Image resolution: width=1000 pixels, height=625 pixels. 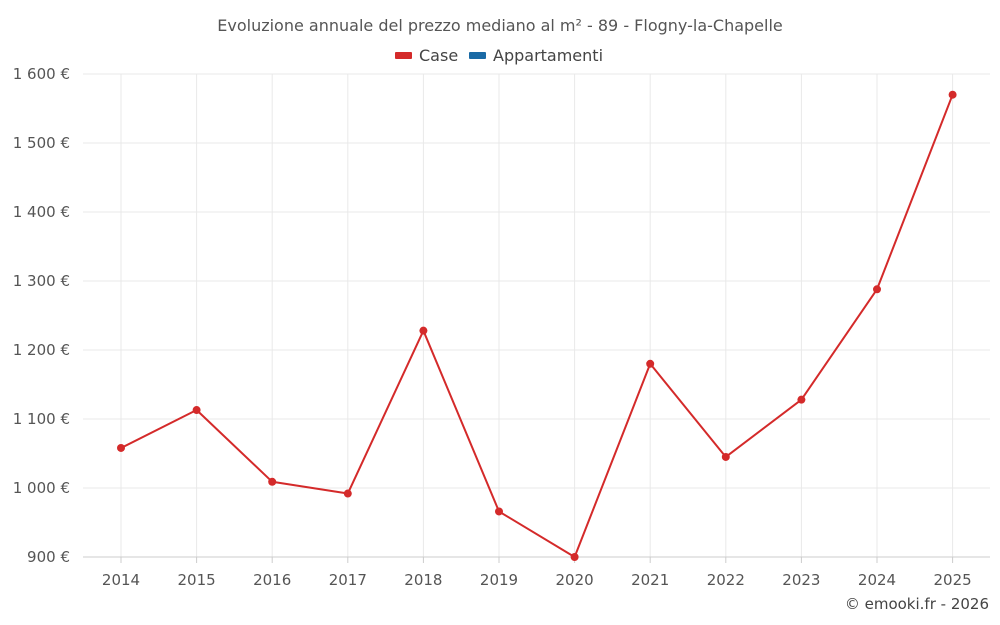 I want to click on y-tick-label: 1 400 €, so click(x=41, y=212).